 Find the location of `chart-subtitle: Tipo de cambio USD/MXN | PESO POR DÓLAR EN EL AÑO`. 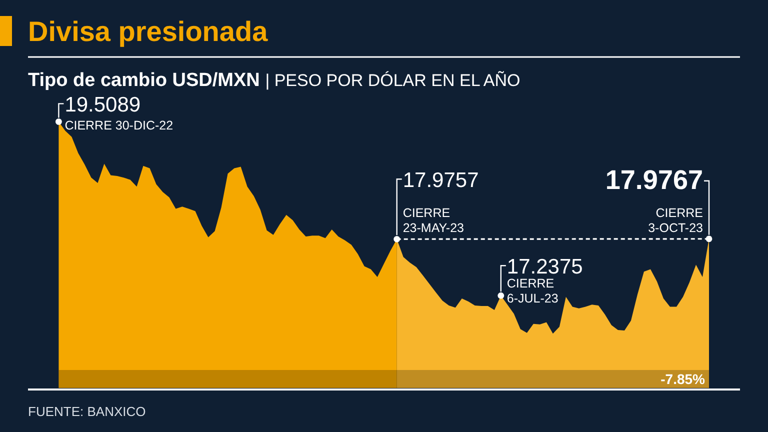

chart-subtitle: Tipo de cambio USD/MXN | PESO POR DÓLAR EN EL AÑO is located at coordinates (274, 80).